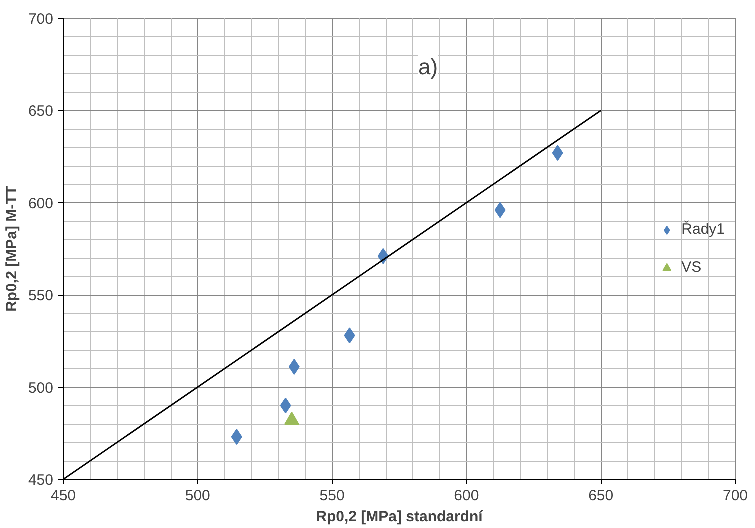  What do you see at coordinates (41, 480) in the screenshot?
I see `y-tick-label: 450` at bounding box center [41, 480].